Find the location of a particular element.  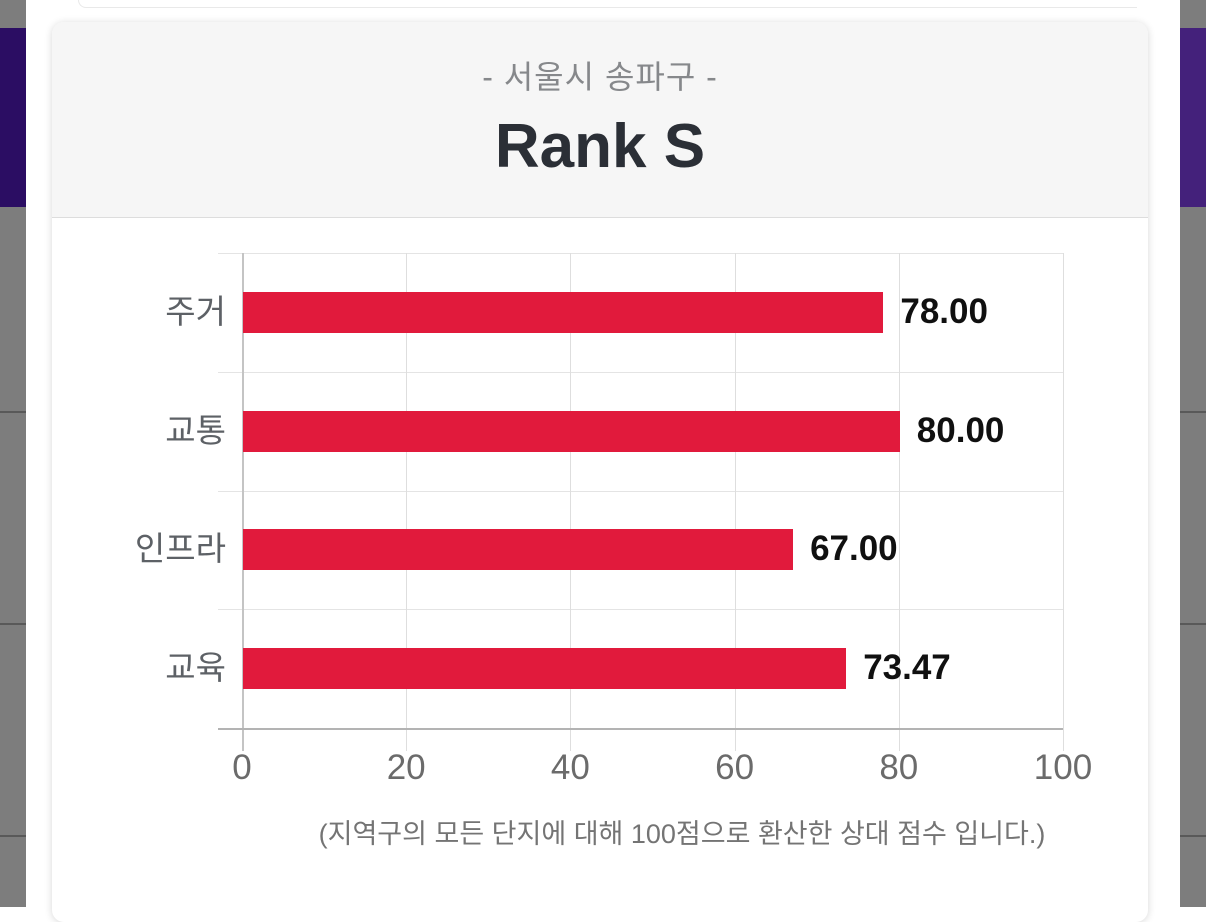

background-upper-card-edge is located at coordinates (607, 4).